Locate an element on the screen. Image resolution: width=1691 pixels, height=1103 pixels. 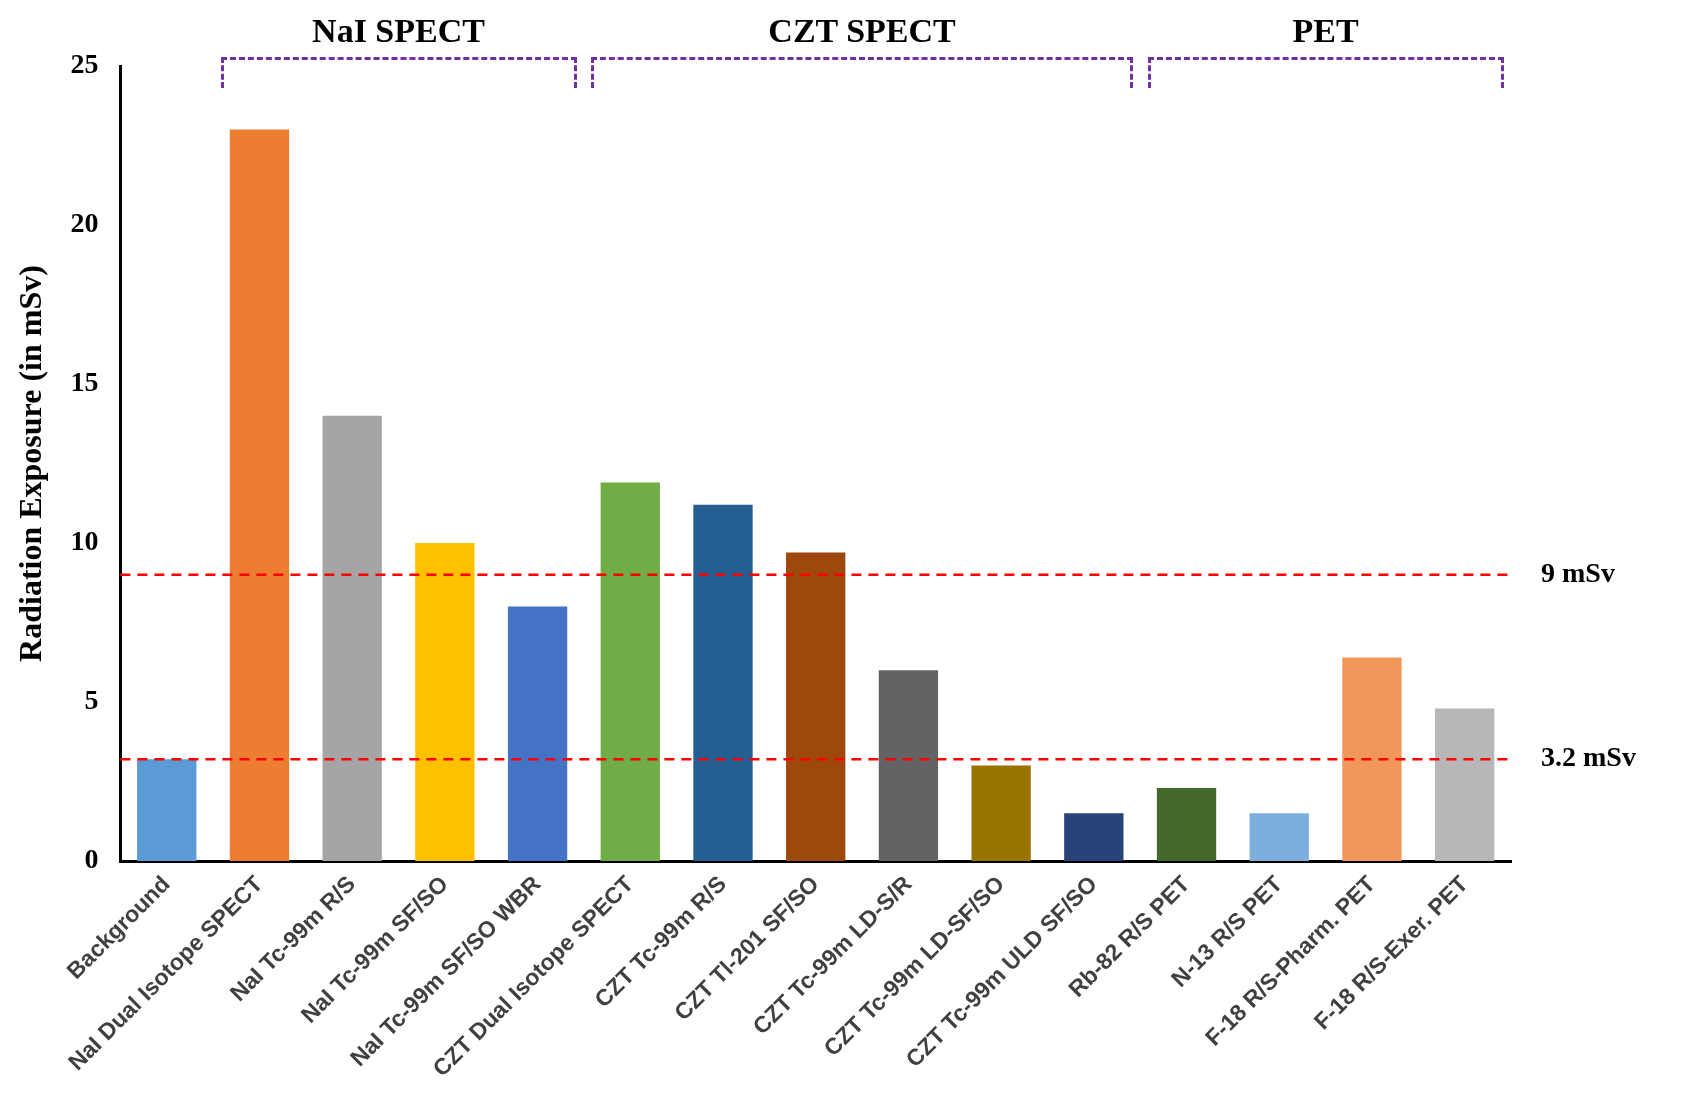
y-tick-label: 20 is located at coordinates (84, 223).